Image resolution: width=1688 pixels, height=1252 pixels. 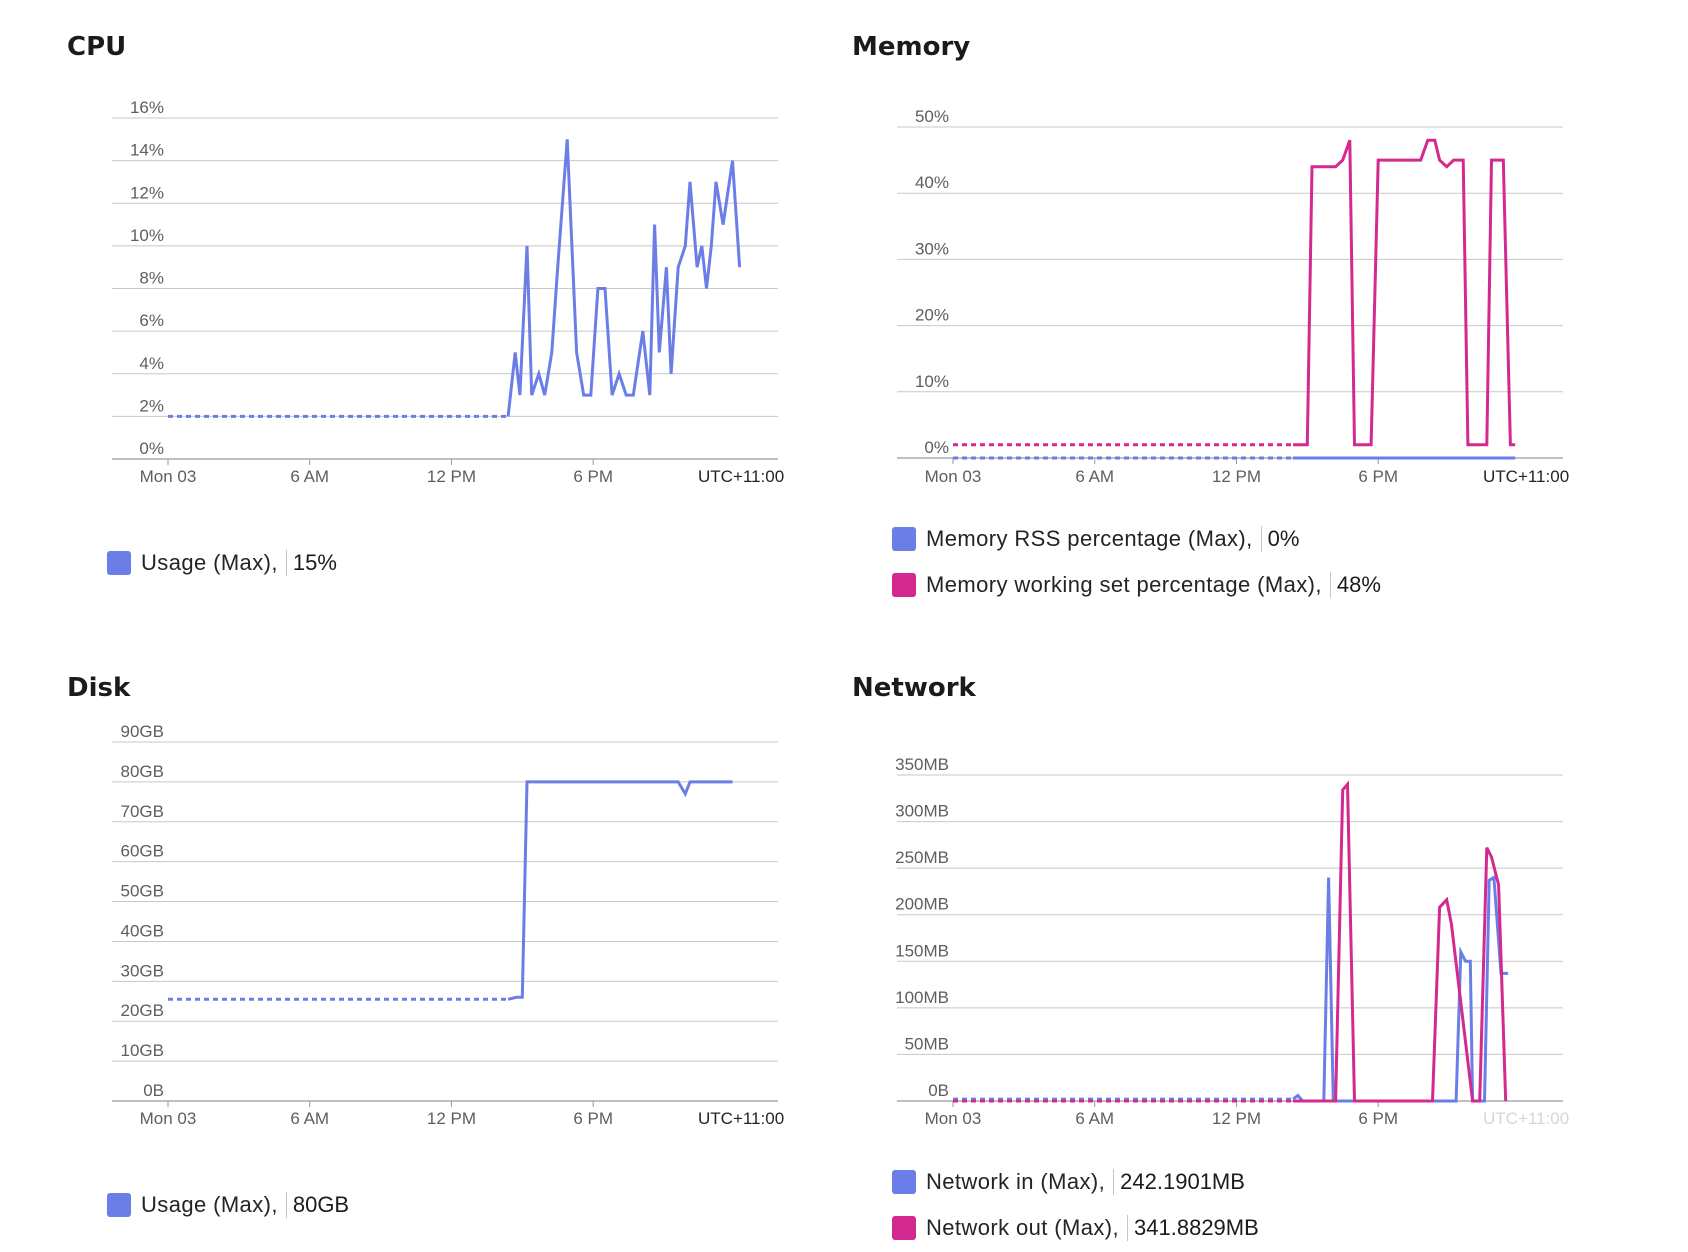 I want to click on network-y-tick-label: 50MB, so click(x=927, y=1043).